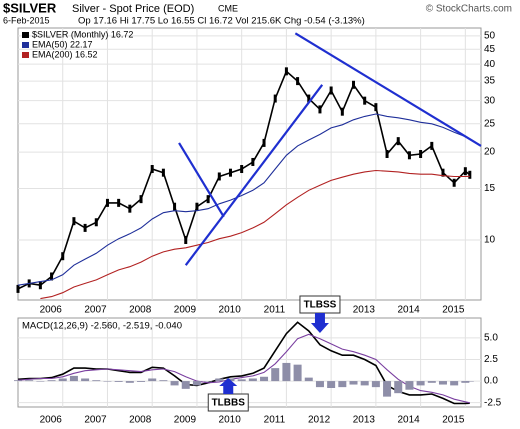 This screenshot has height=429, width=520. I want to click on symbol: $SILVER, so click(30, 7).